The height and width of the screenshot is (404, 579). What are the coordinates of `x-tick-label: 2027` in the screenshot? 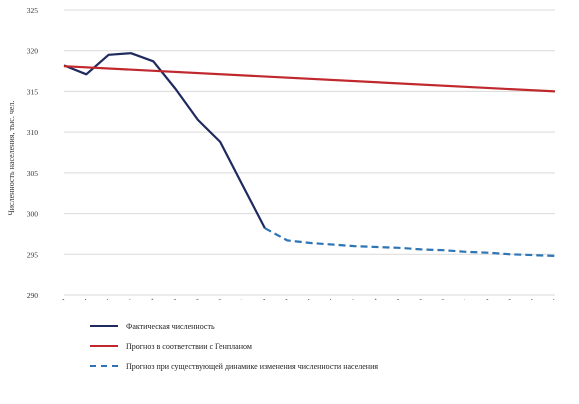 It's located at (374, 298).